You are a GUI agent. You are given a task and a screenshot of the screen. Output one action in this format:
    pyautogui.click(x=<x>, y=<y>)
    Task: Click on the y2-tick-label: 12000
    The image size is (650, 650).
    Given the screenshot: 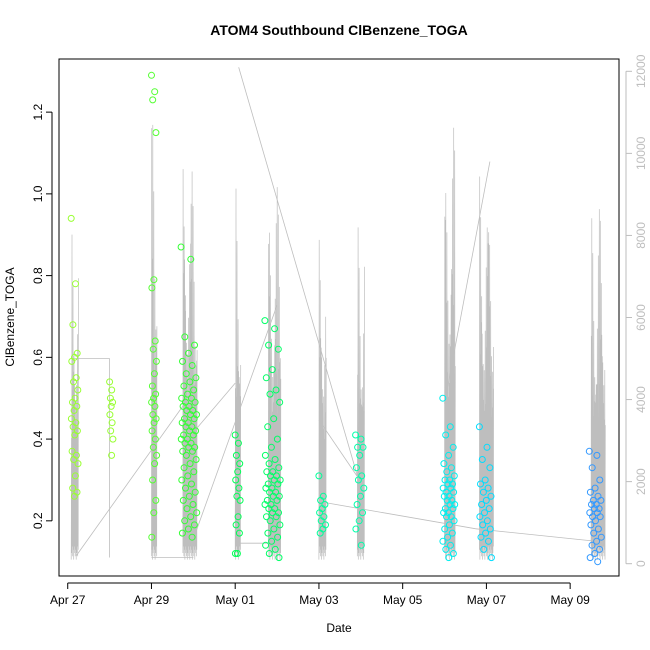 What is the action you would take?
    pyautogui.click(x=641, y=71)
    